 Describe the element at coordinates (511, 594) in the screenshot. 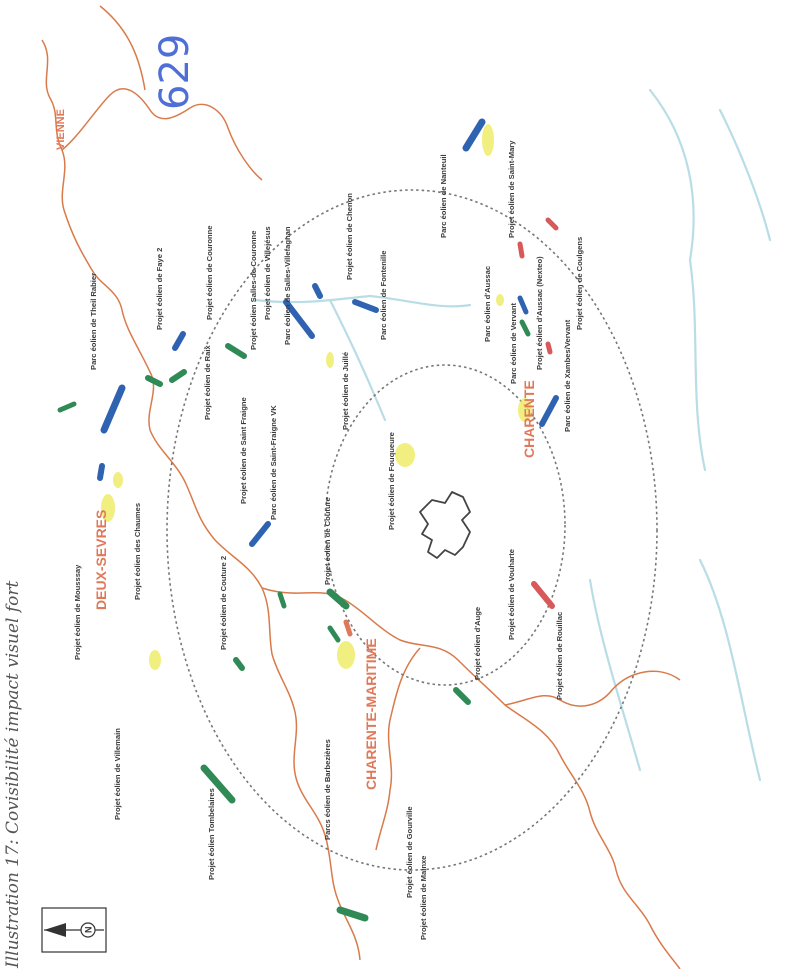

I see `label-vouharte: Projet éolien de Vouharte` at that location.